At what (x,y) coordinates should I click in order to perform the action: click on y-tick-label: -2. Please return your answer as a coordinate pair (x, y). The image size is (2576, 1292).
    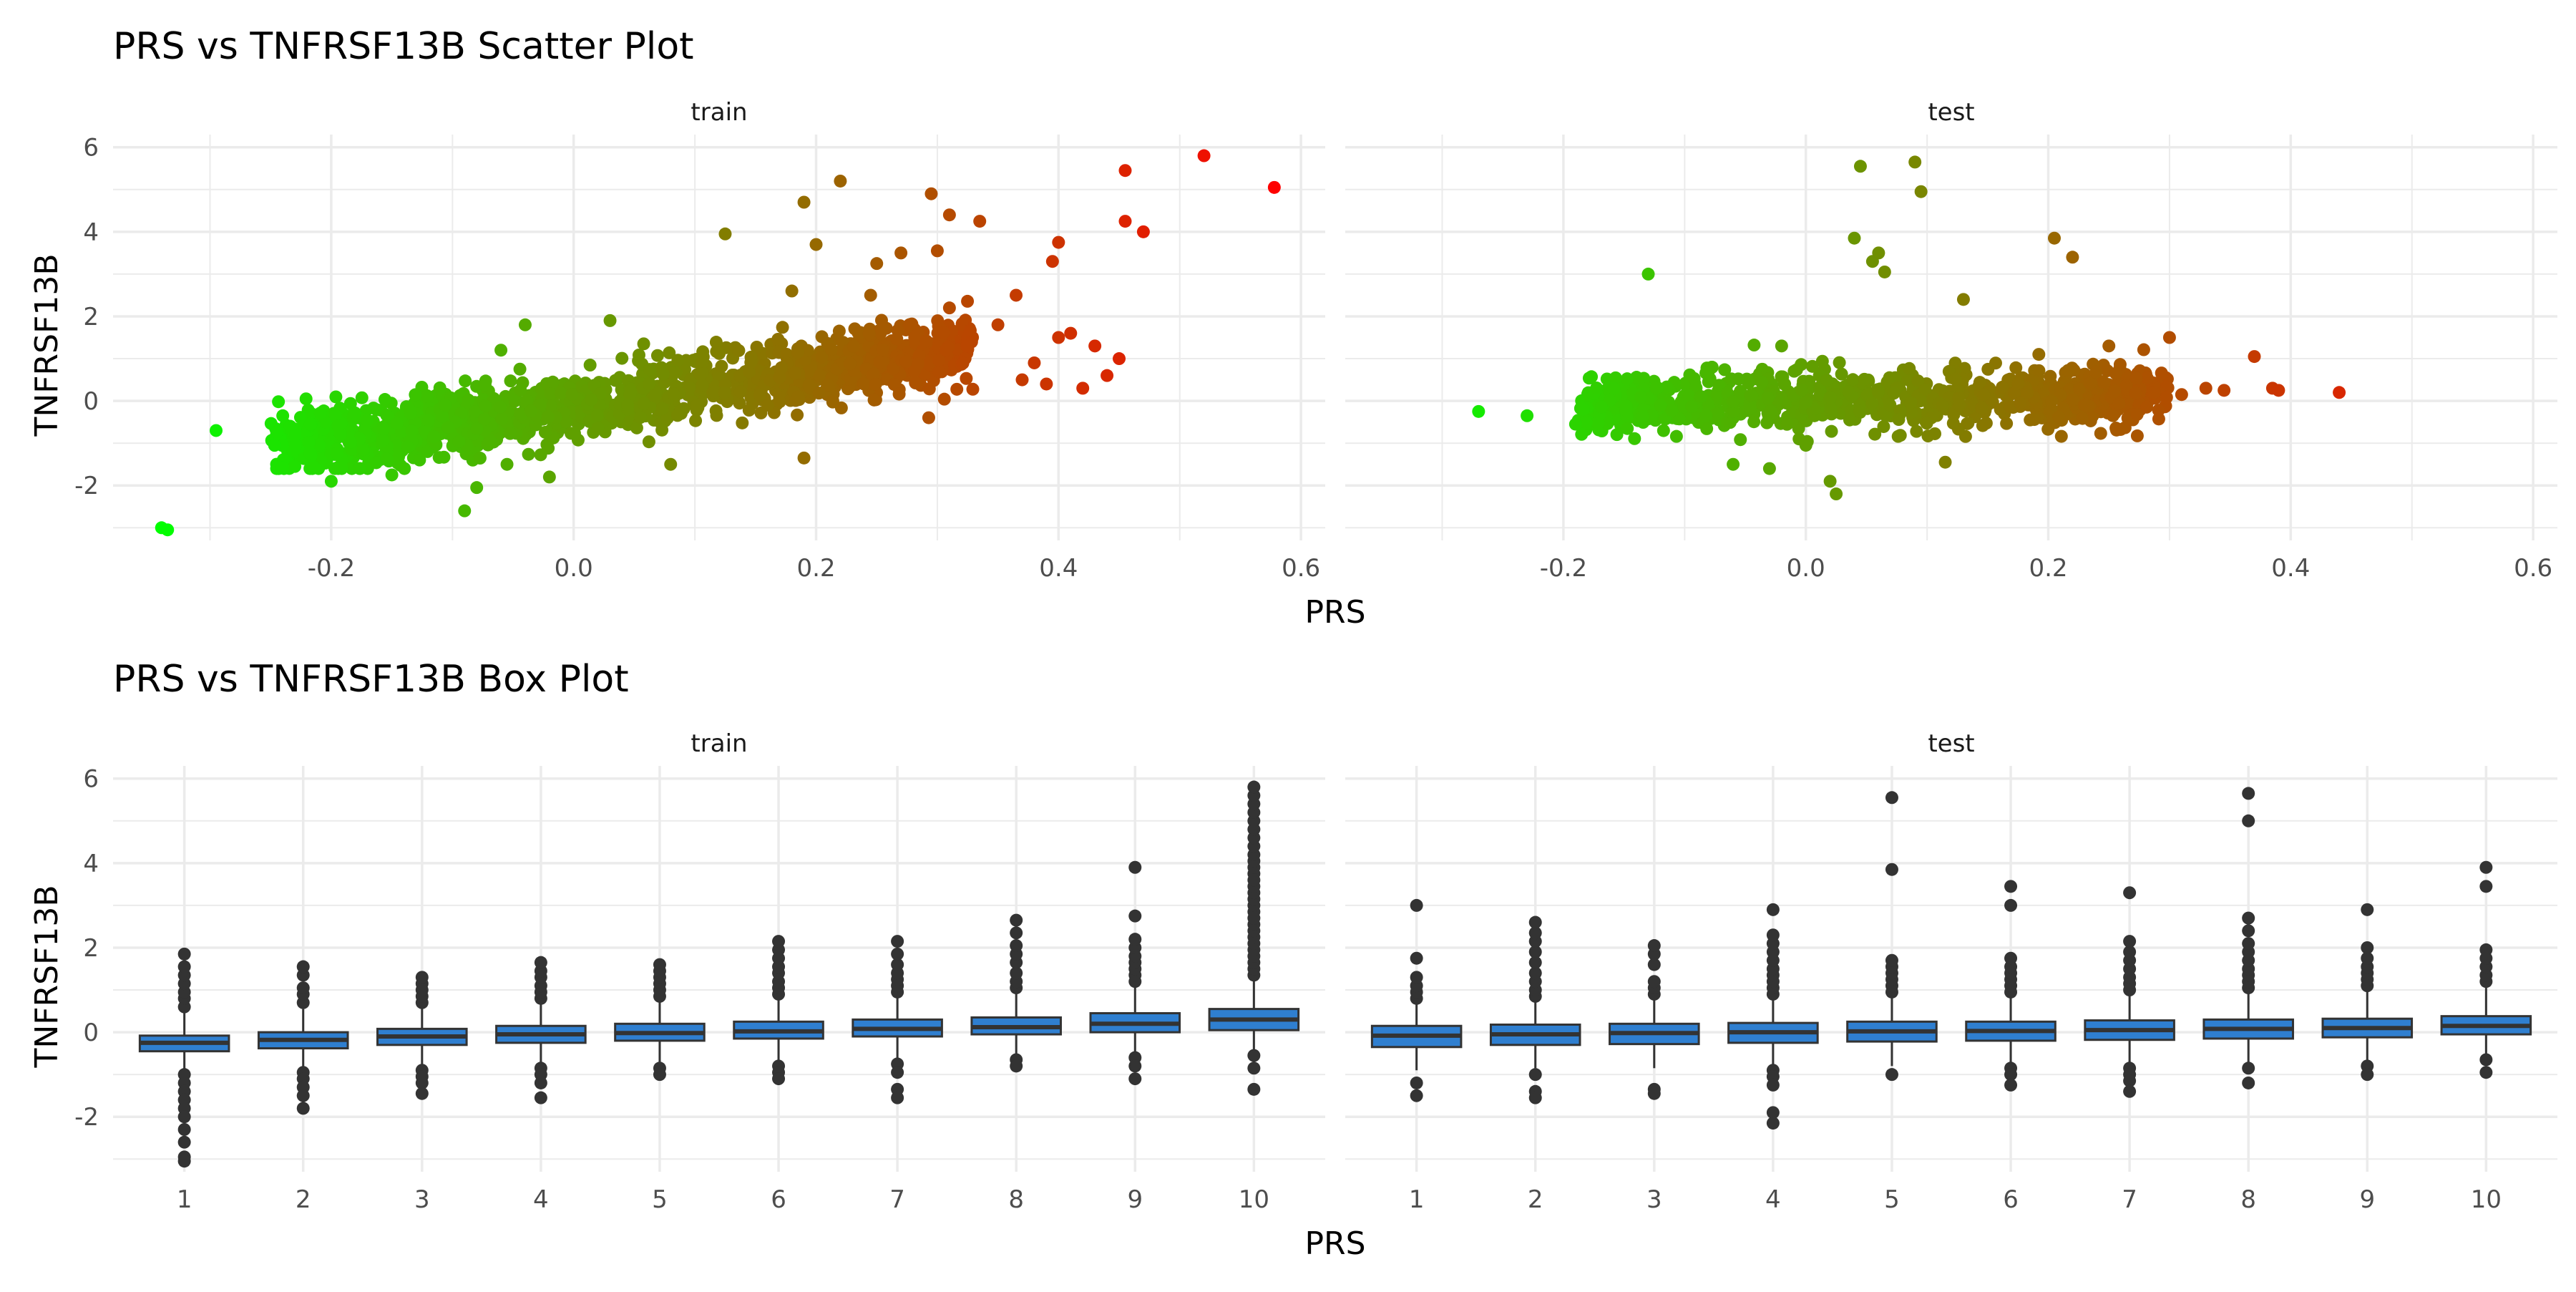
    Looking at the image, I should click on (86, 1117).